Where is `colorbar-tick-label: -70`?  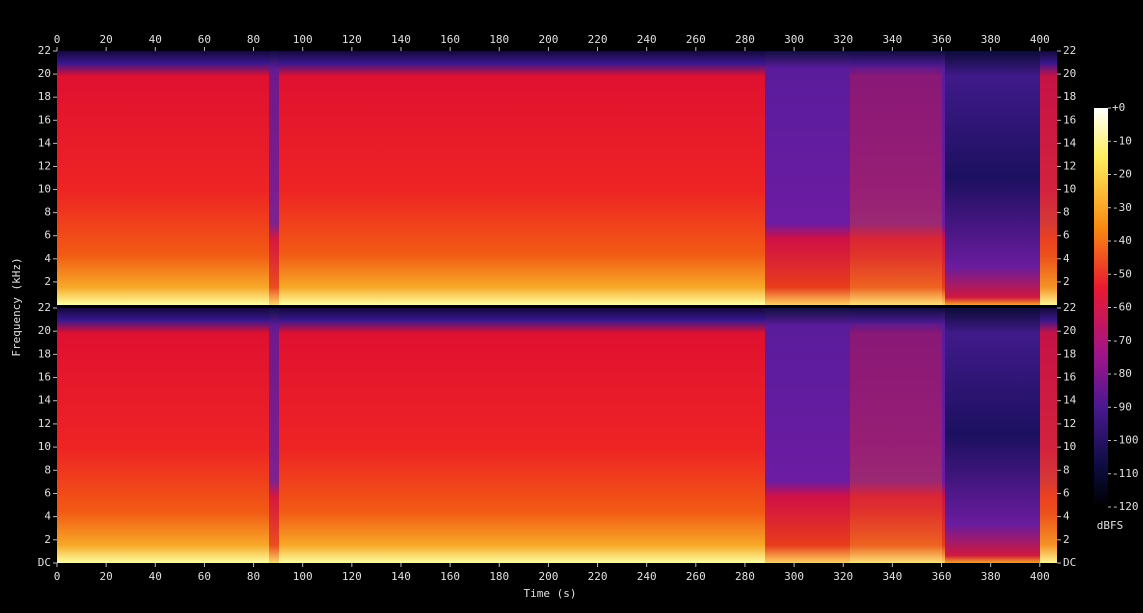
colorbar-tick-label: -70 is located at coordinates (1122, 340).